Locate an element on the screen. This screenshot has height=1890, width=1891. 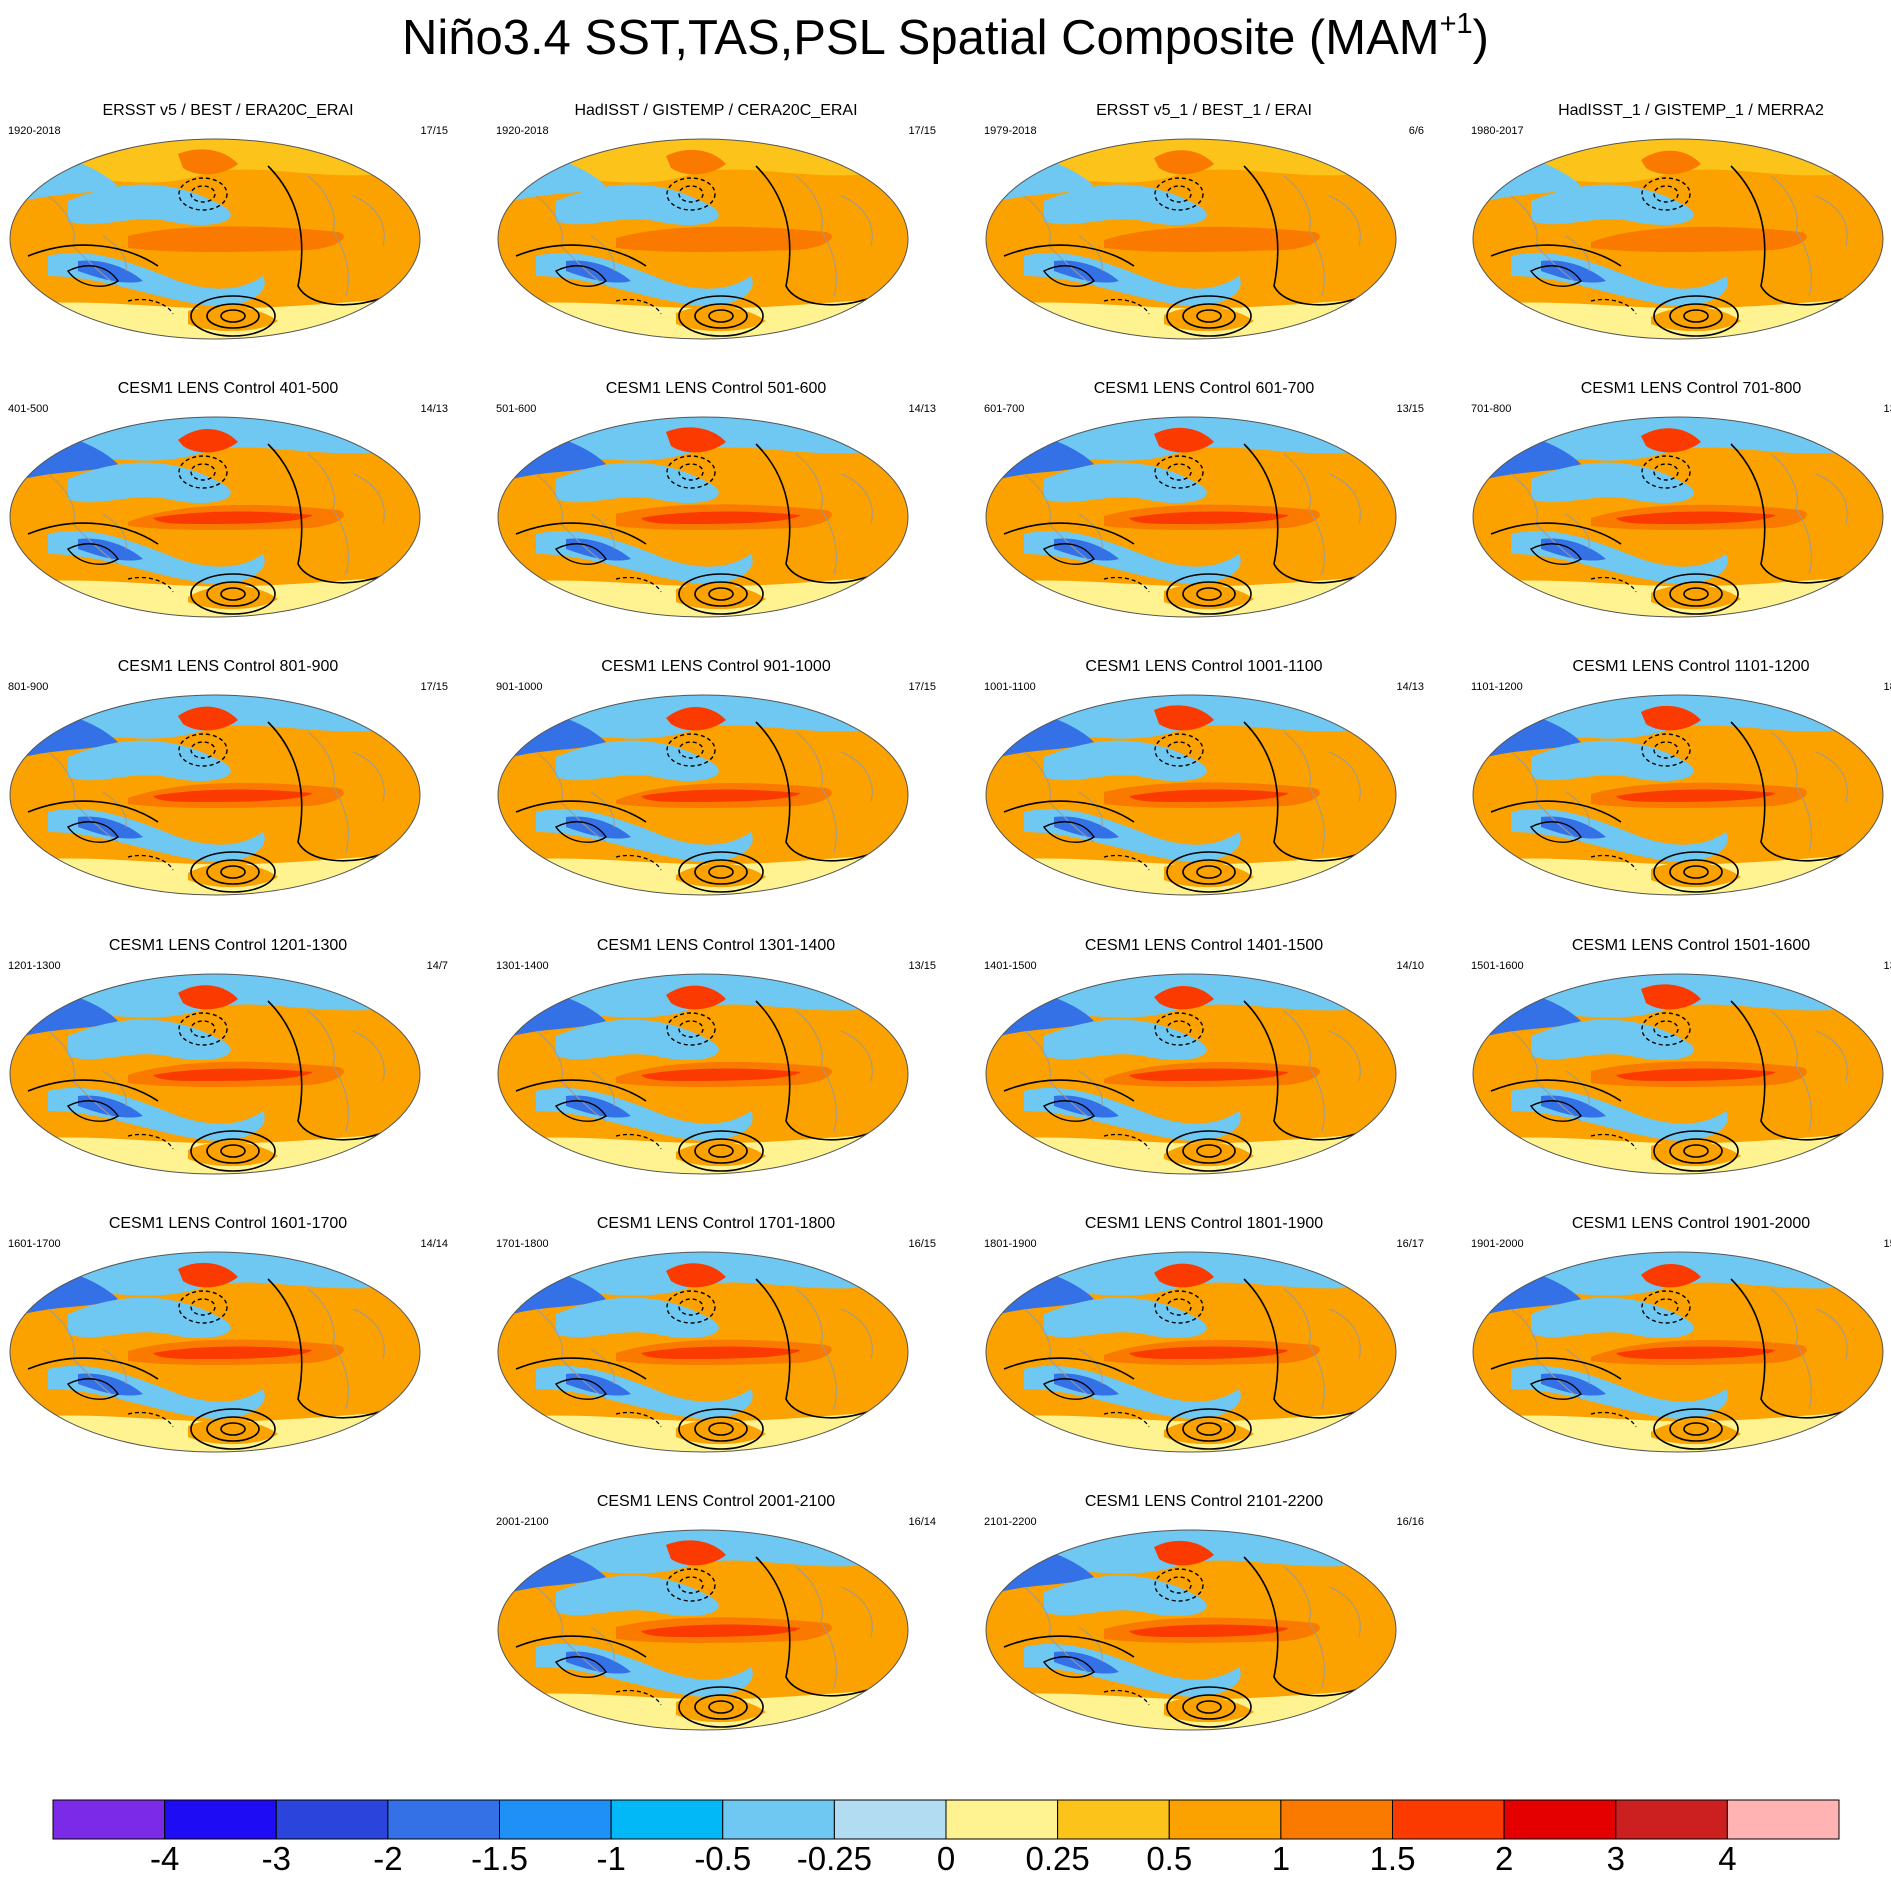
map-border is located at coordinates (1678, 795).